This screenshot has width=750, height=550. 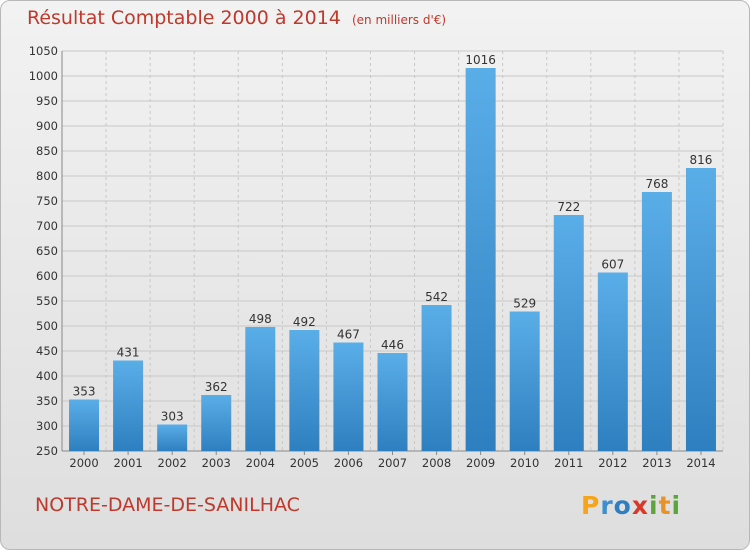 What do you see at coordinates (167, 505) in the screenshot?
I see `place-name: NOTRE-DAME-DE-SANILHAC` at bounding box center [167, 505].